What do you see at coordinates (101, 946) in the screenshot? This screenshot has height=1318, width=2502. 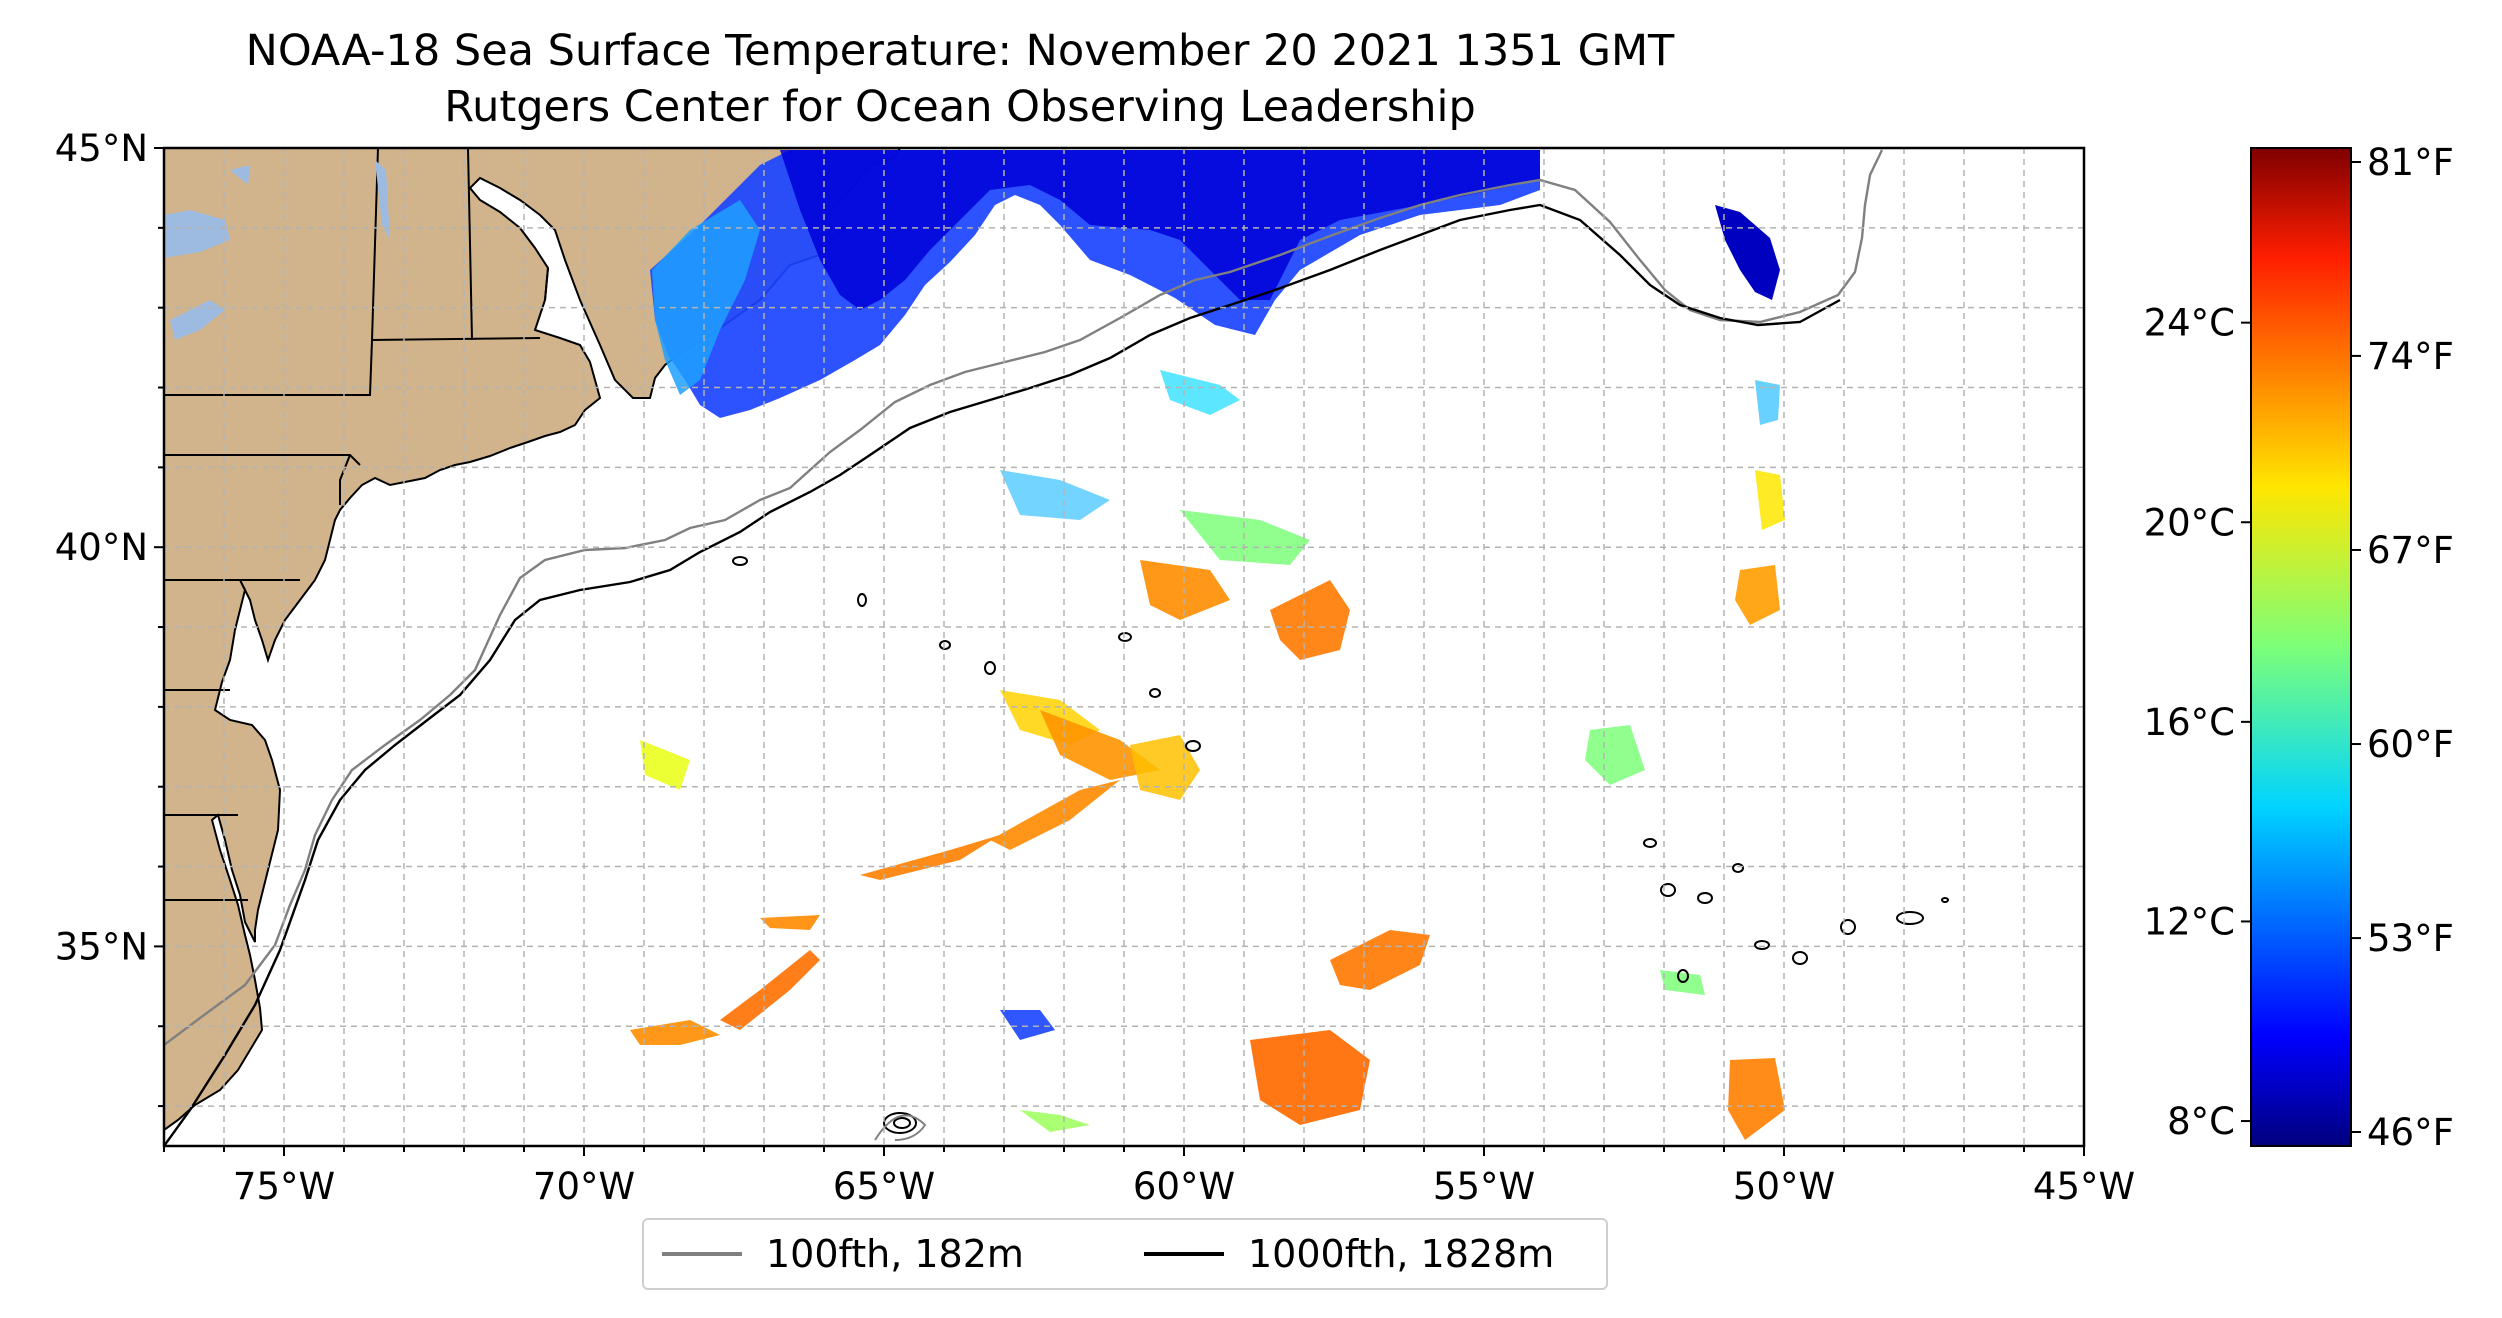 I see `lat-tick-label: 35°N` at bounding box center [101, 946].